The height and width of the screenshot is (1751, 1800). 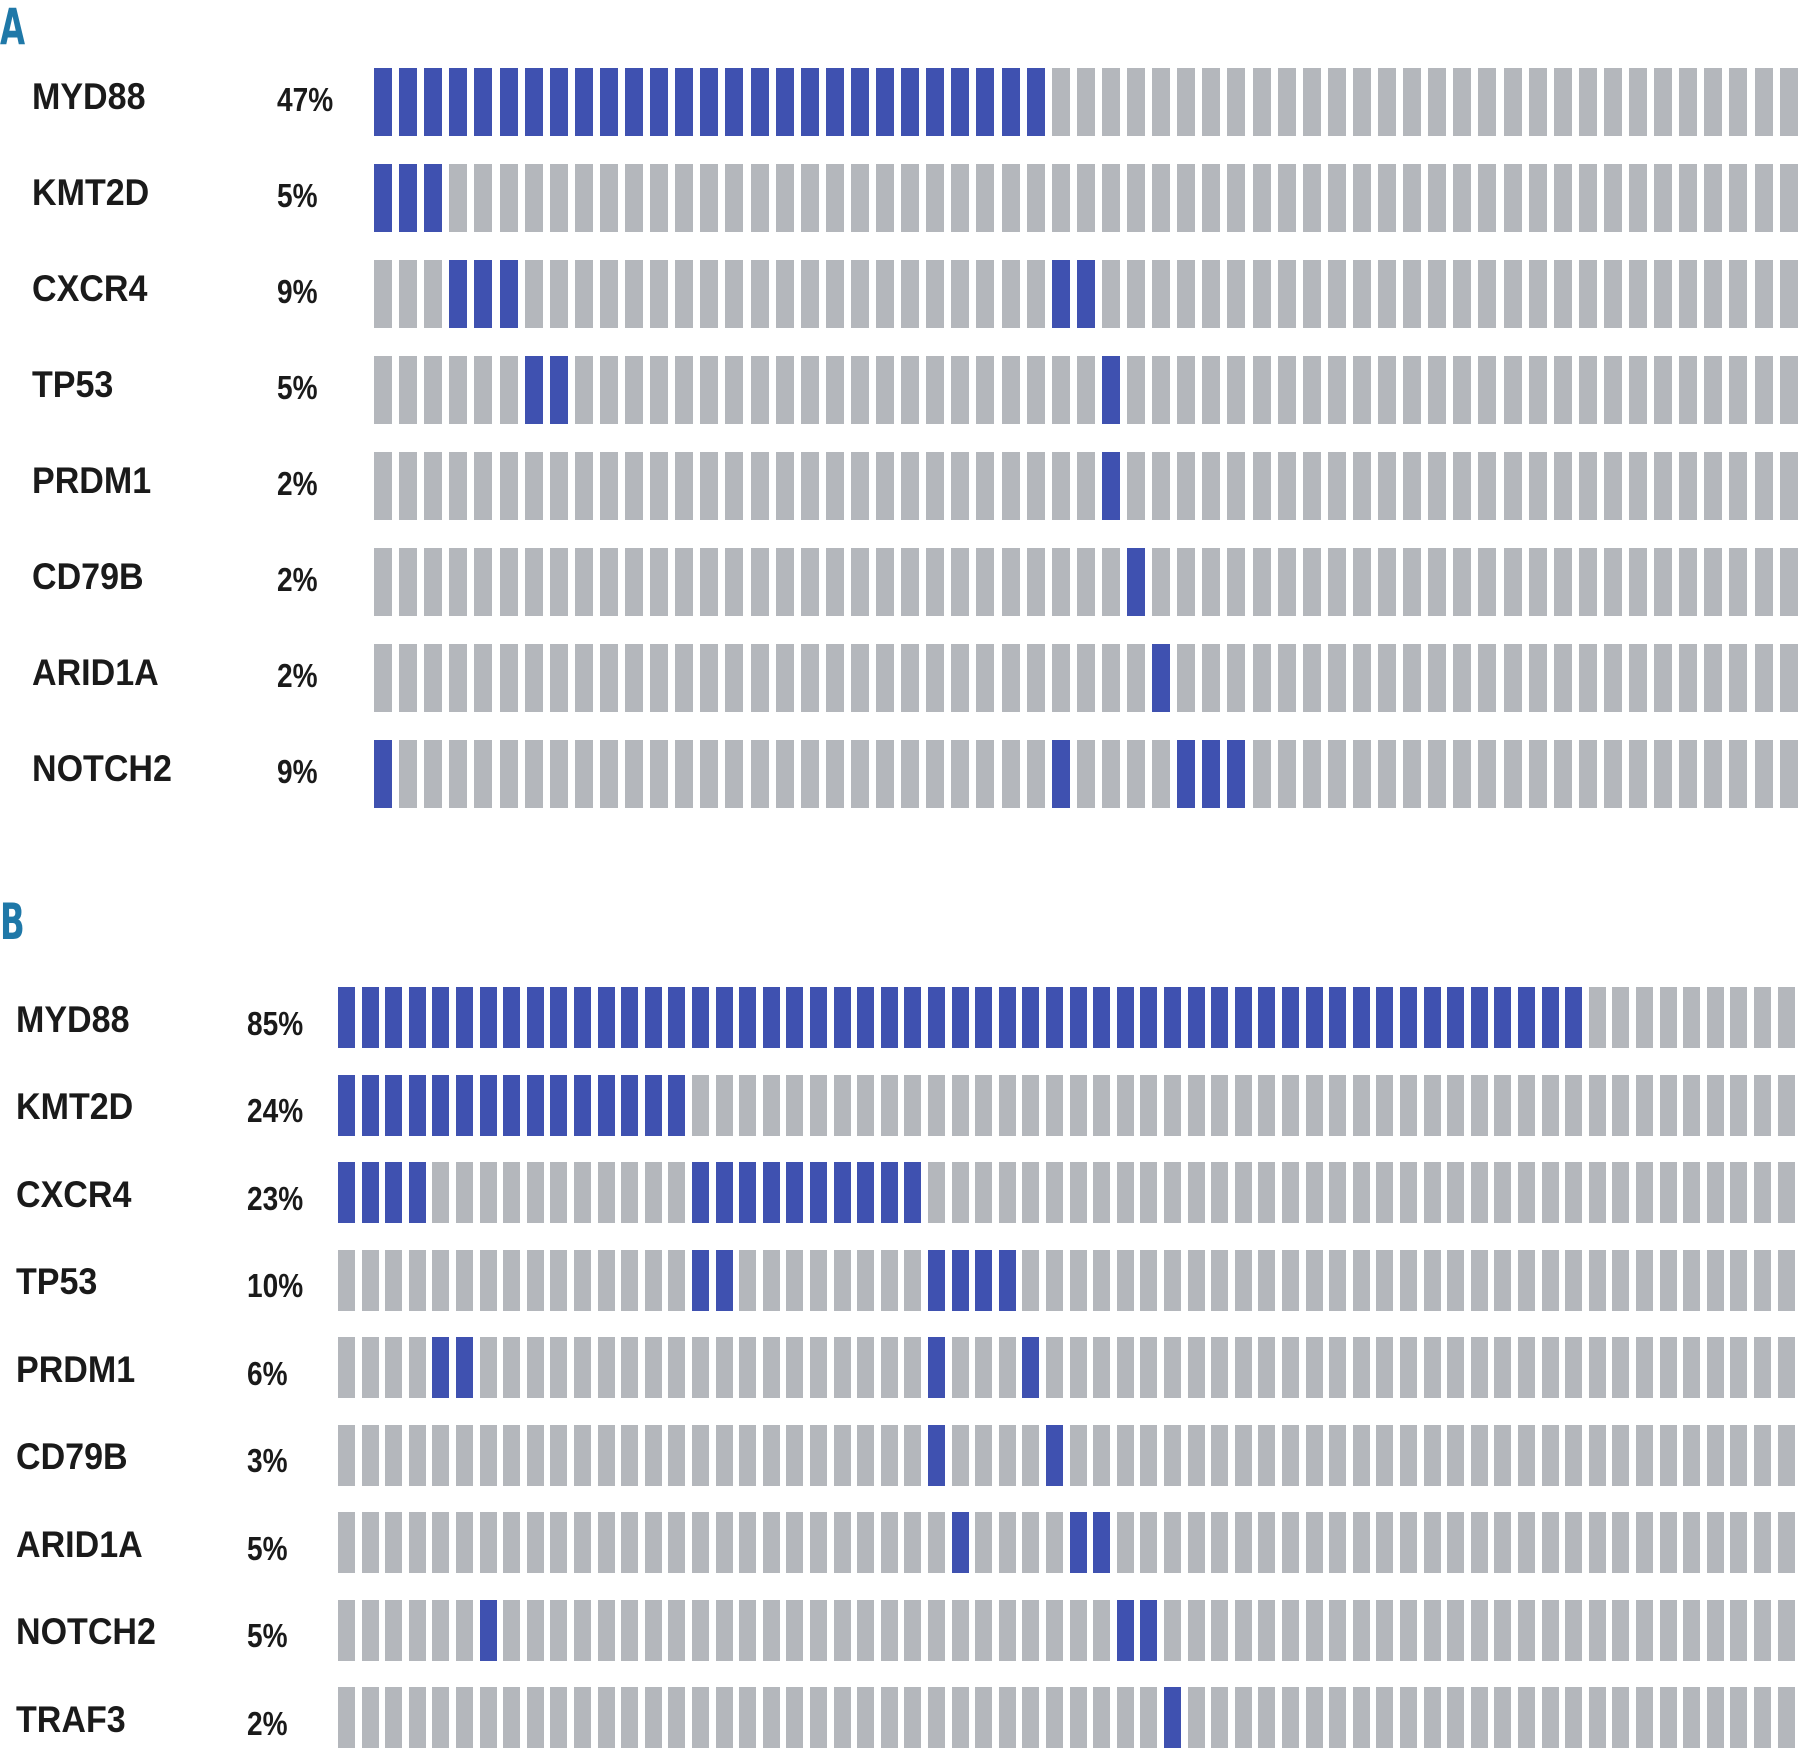 What do you see at coordinates (75, 1106) in the screenshot?
I see `gene-label-kmt2d: KMT2D` at bounding box center [75, 1106].